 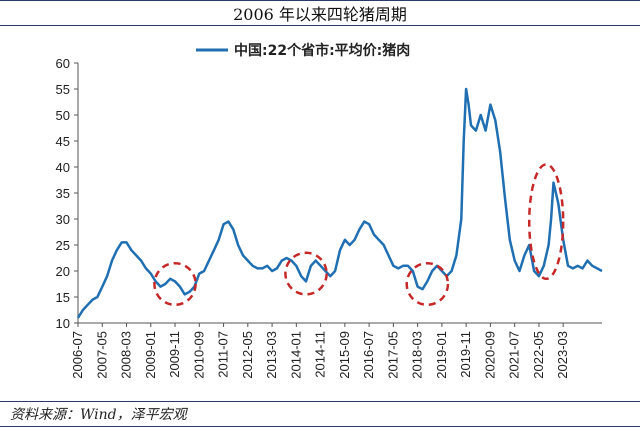 What do you see at coordinates (77, 355) in the screenshot?
I see `x-tick-label: 2006-07` at bounding box center [77, 355].